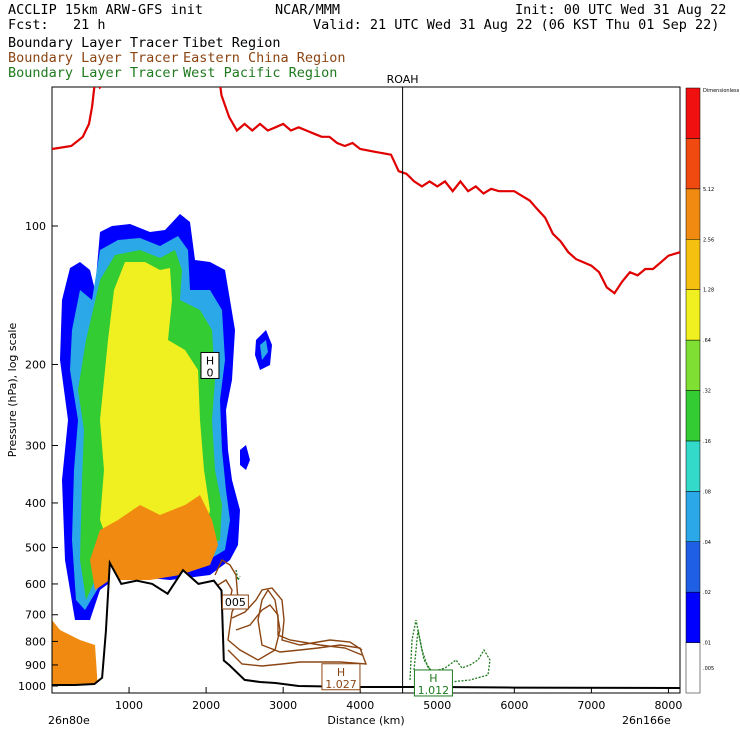 Image resolution: width=740 pixels, height=740 pixels. Describe the element at coordinates (69, 720) in the screenshot. I see `left-endpoint-label: 26n80e` at that location.